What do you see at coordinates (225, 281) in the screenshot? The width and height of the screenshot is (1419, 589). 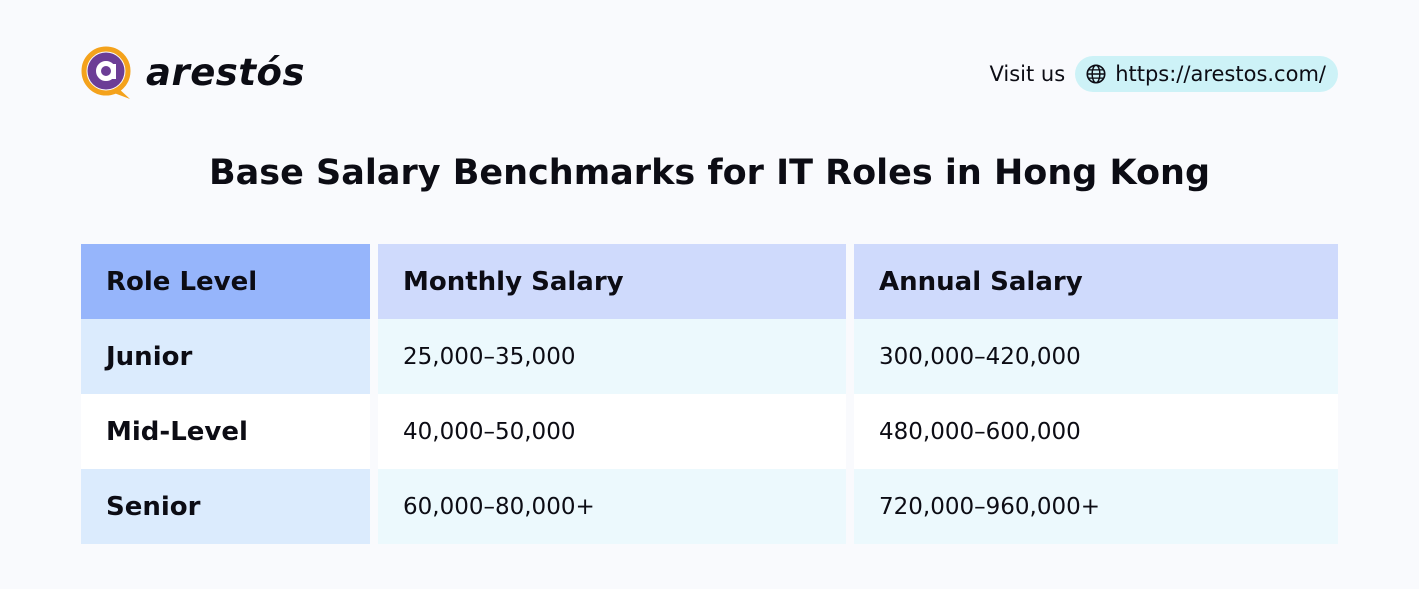 I see `header-role-level: Role Level` at bounding box center [225, 281].